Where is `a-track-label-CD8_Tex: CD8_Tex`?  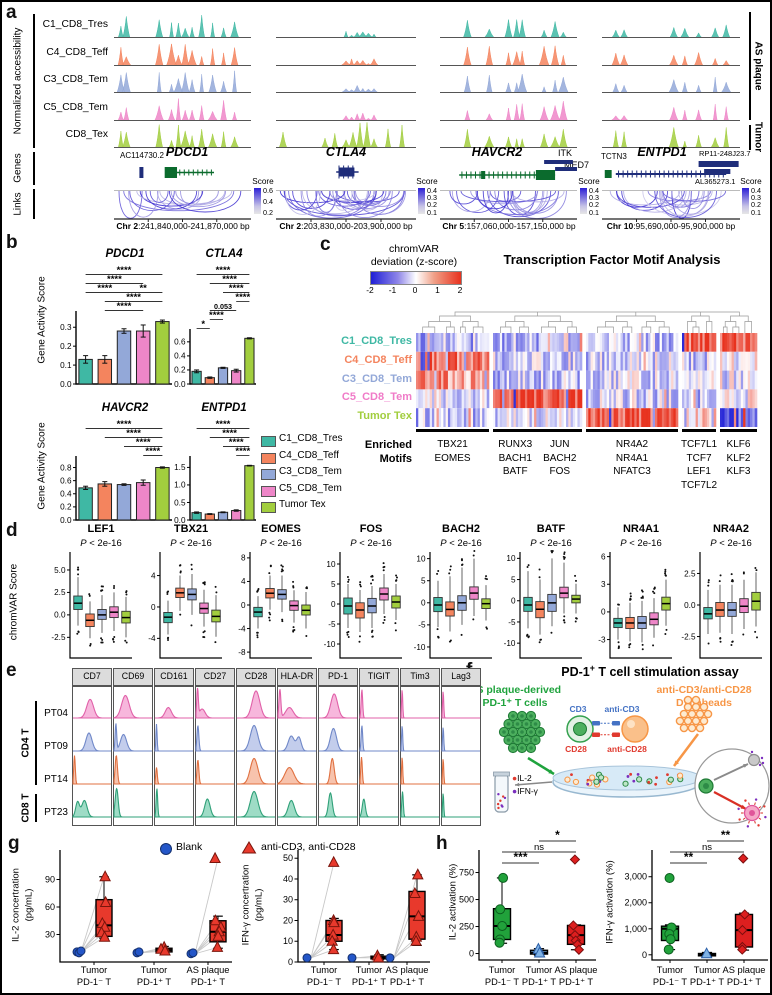 a-track-label-CD8_Tex: CD8_Tex is located at coordinates (86, 134).